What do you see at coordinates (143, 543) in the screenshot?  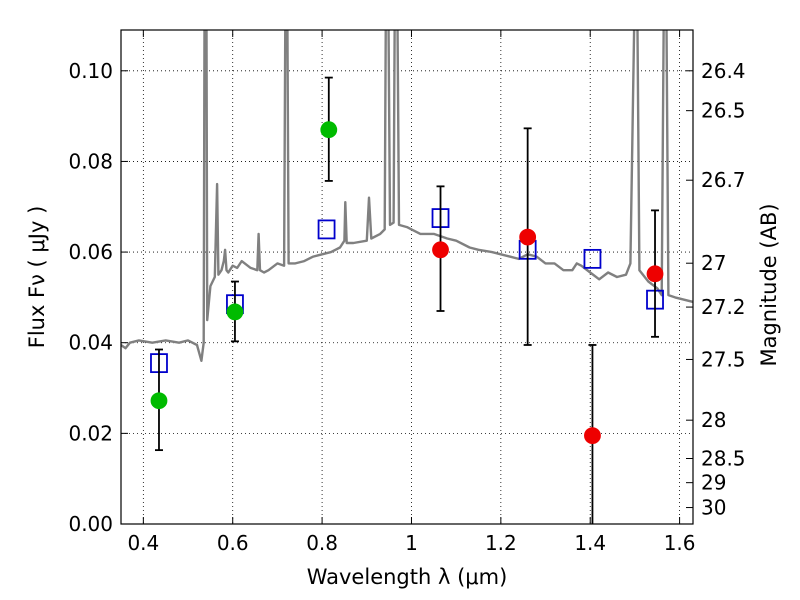 I see `x-tick-label: 0.4` at bounding box center [143, 543].